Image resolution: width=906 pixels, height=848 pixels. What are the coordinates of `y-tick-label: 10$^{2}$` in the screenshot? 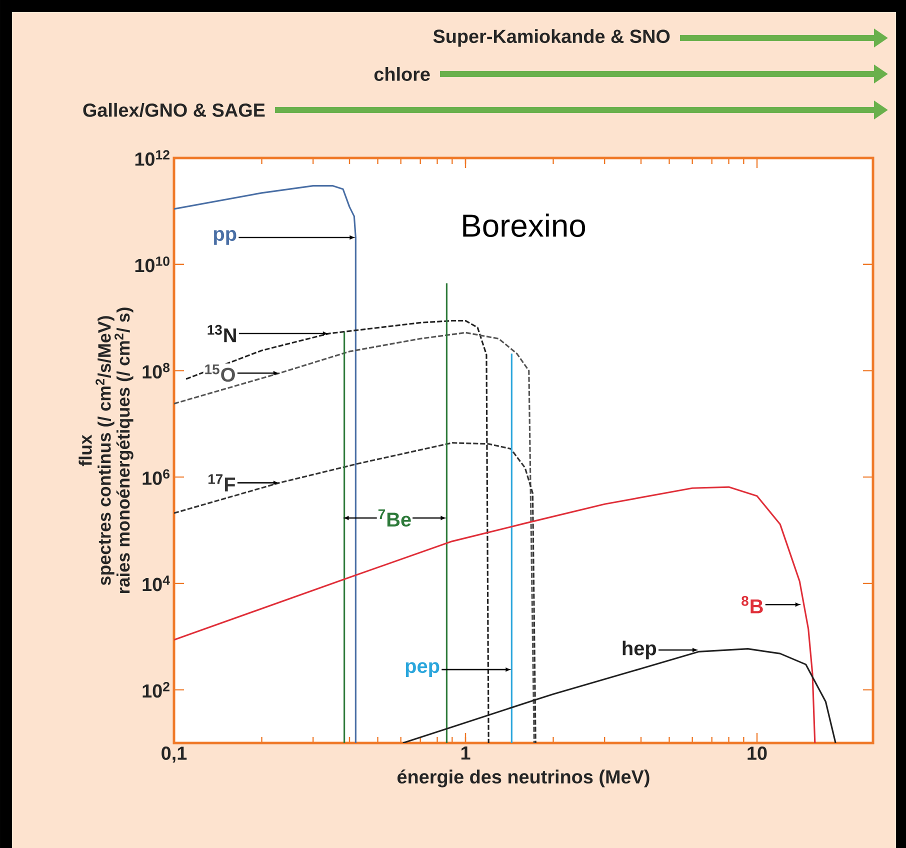 It's located at (156, 690).